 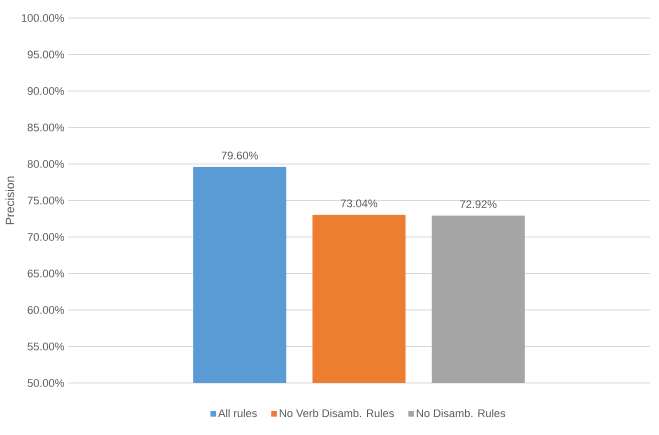 I want to click on y-tick-label: 75.00%, so click(x=46, y=200).